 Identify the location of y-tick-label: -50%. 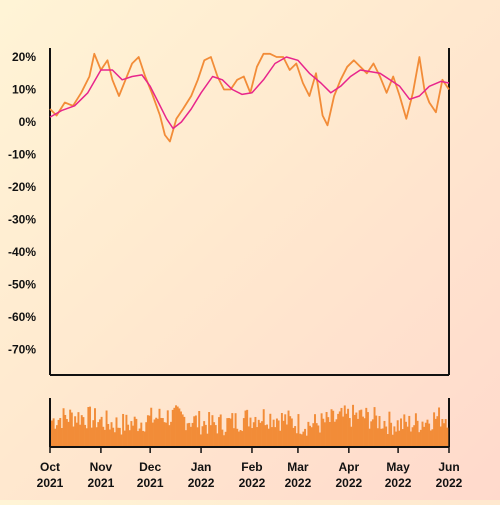
(22, 285).